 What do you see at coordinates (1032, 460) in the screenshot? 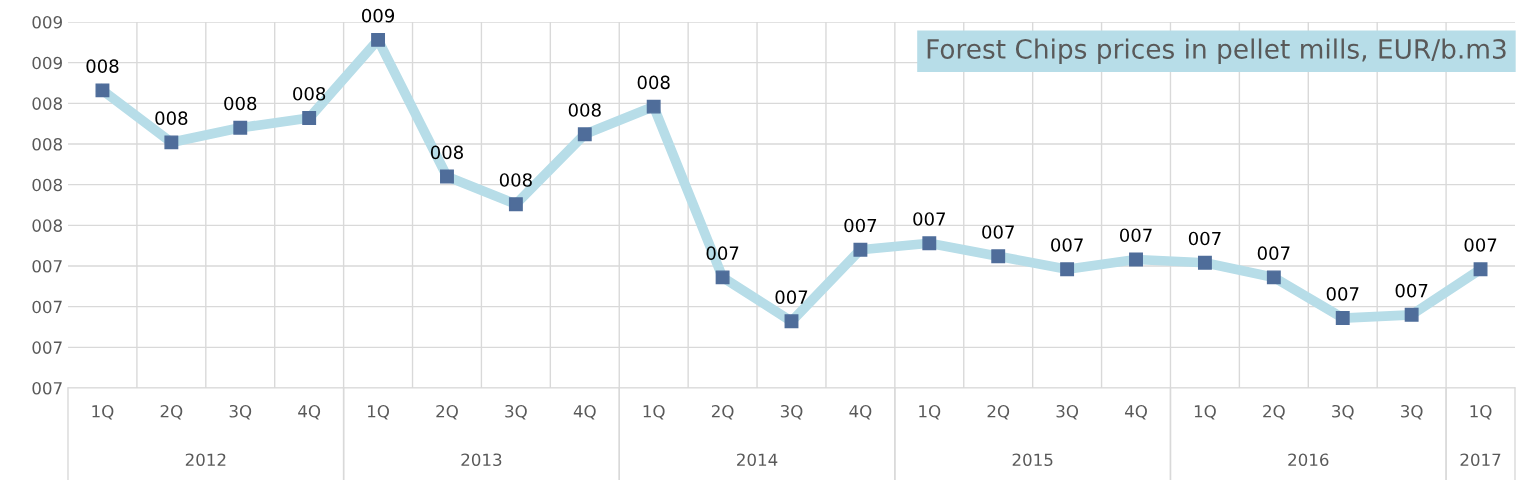
I see `text: 2015` at bounding box center [1032, 460].